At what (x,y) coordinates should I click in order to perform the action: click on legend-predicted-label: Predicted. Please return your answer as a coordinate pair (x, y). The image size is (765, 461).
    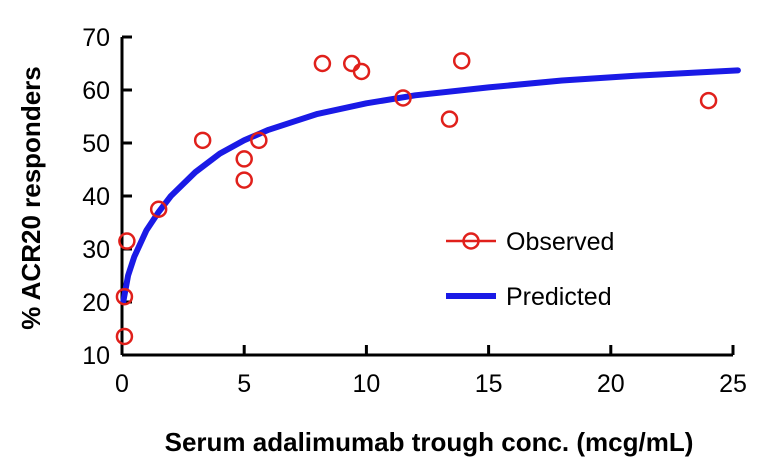
    Looking at the image, I should click on (559, 297).